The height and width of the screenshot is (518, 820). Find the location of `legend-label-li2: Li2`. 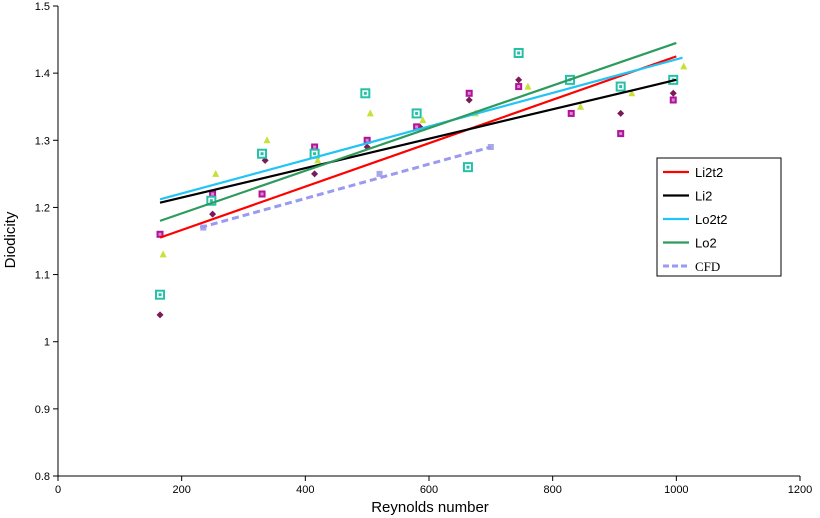

legend-label-li2: Li2 is located at coordinates (703, 196).